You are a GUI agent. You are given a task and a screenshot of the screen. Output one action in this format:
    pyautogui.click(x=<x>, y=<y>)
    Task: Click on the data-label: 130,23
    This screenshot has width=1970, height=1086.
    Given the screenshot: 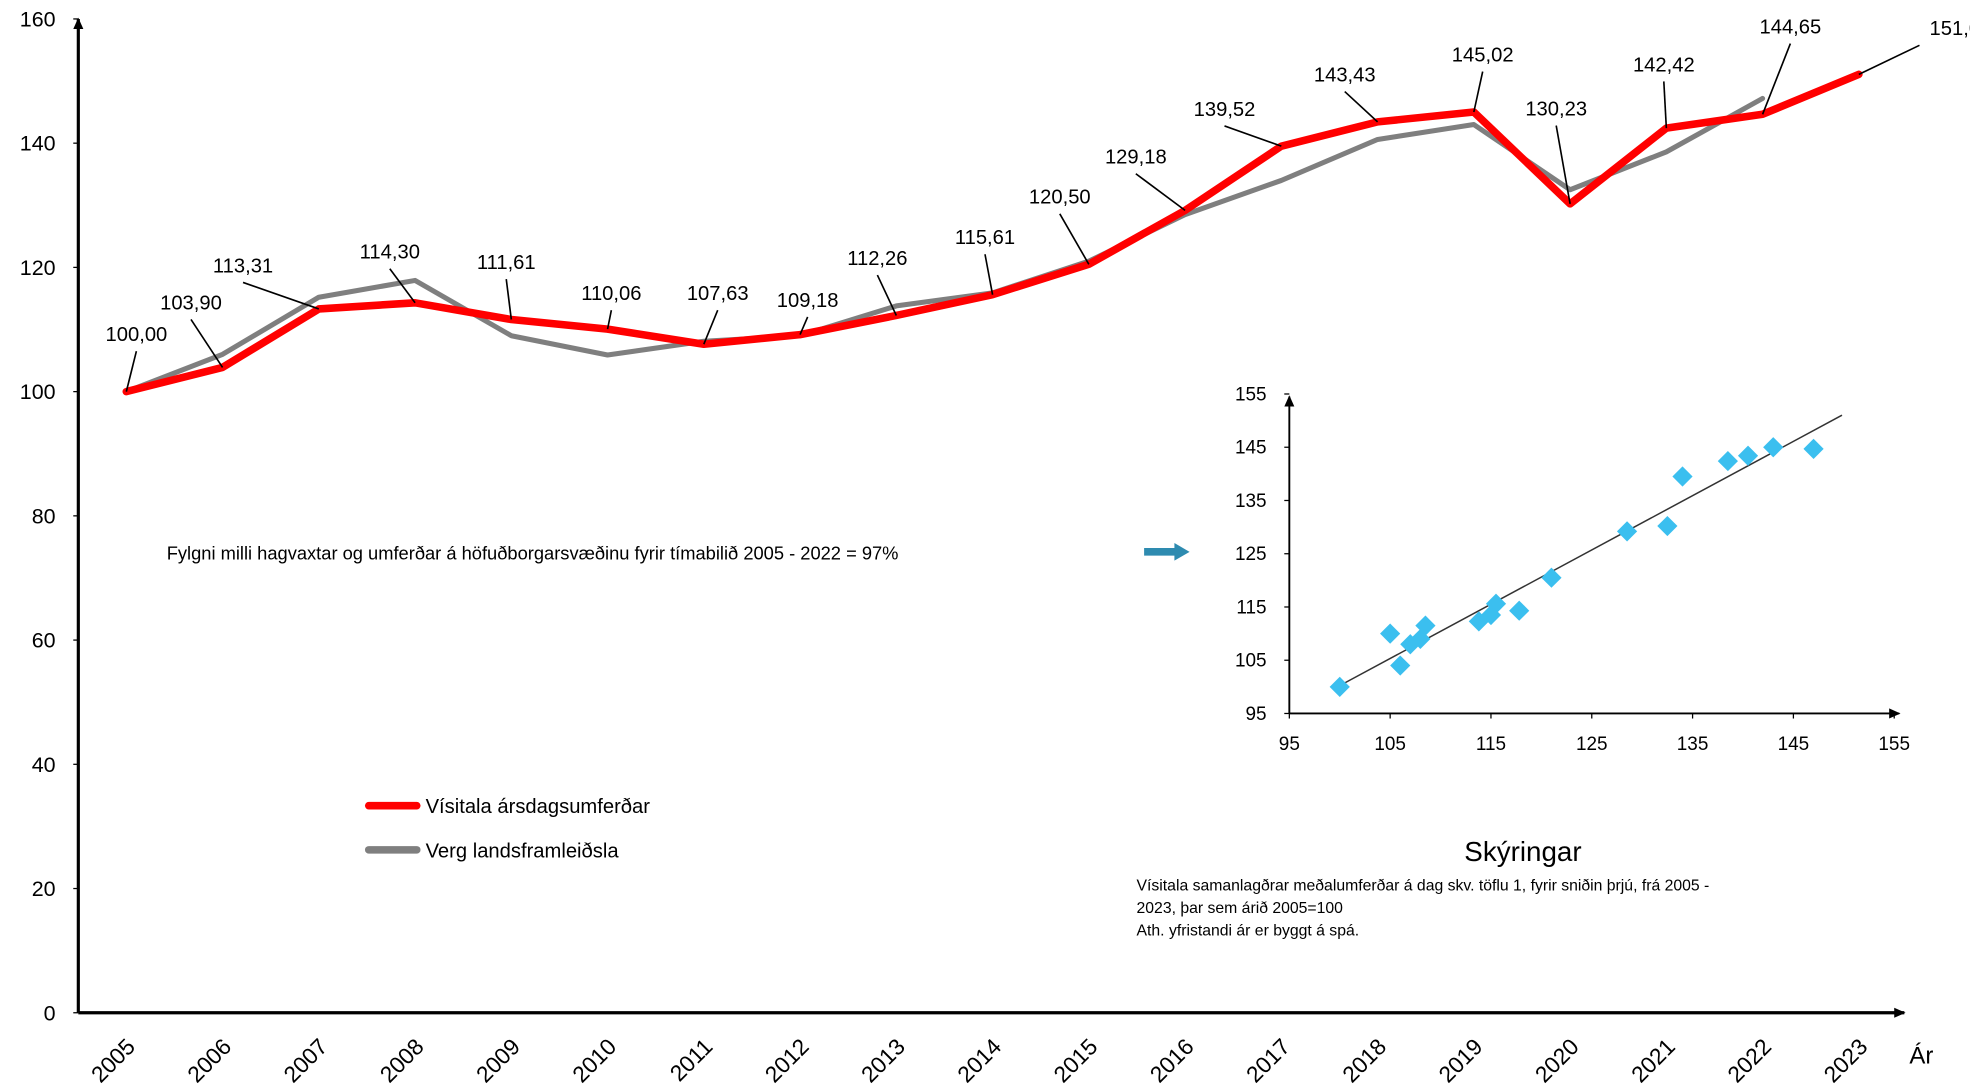 What is the action you would take?
    pyautogui.click(x=1556, y=109)
    